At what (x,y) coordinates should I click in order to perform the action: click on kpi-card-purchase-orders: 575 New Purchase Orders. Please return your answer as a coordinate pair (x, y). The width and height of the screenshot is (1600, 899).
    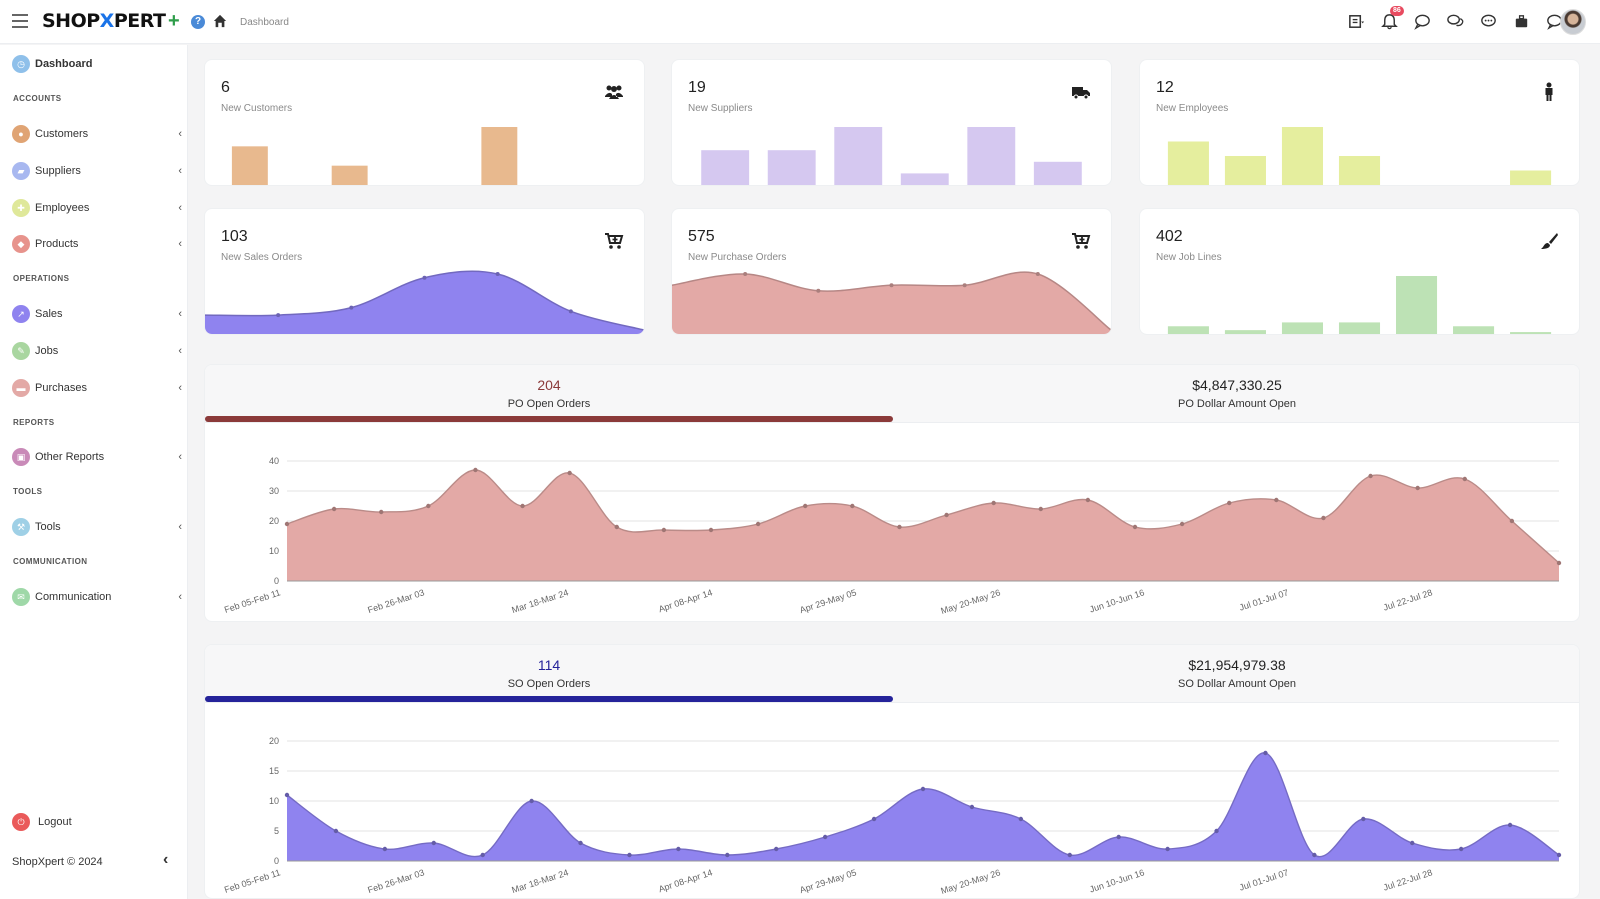
    Looking at the image, I should click on (891, 271).